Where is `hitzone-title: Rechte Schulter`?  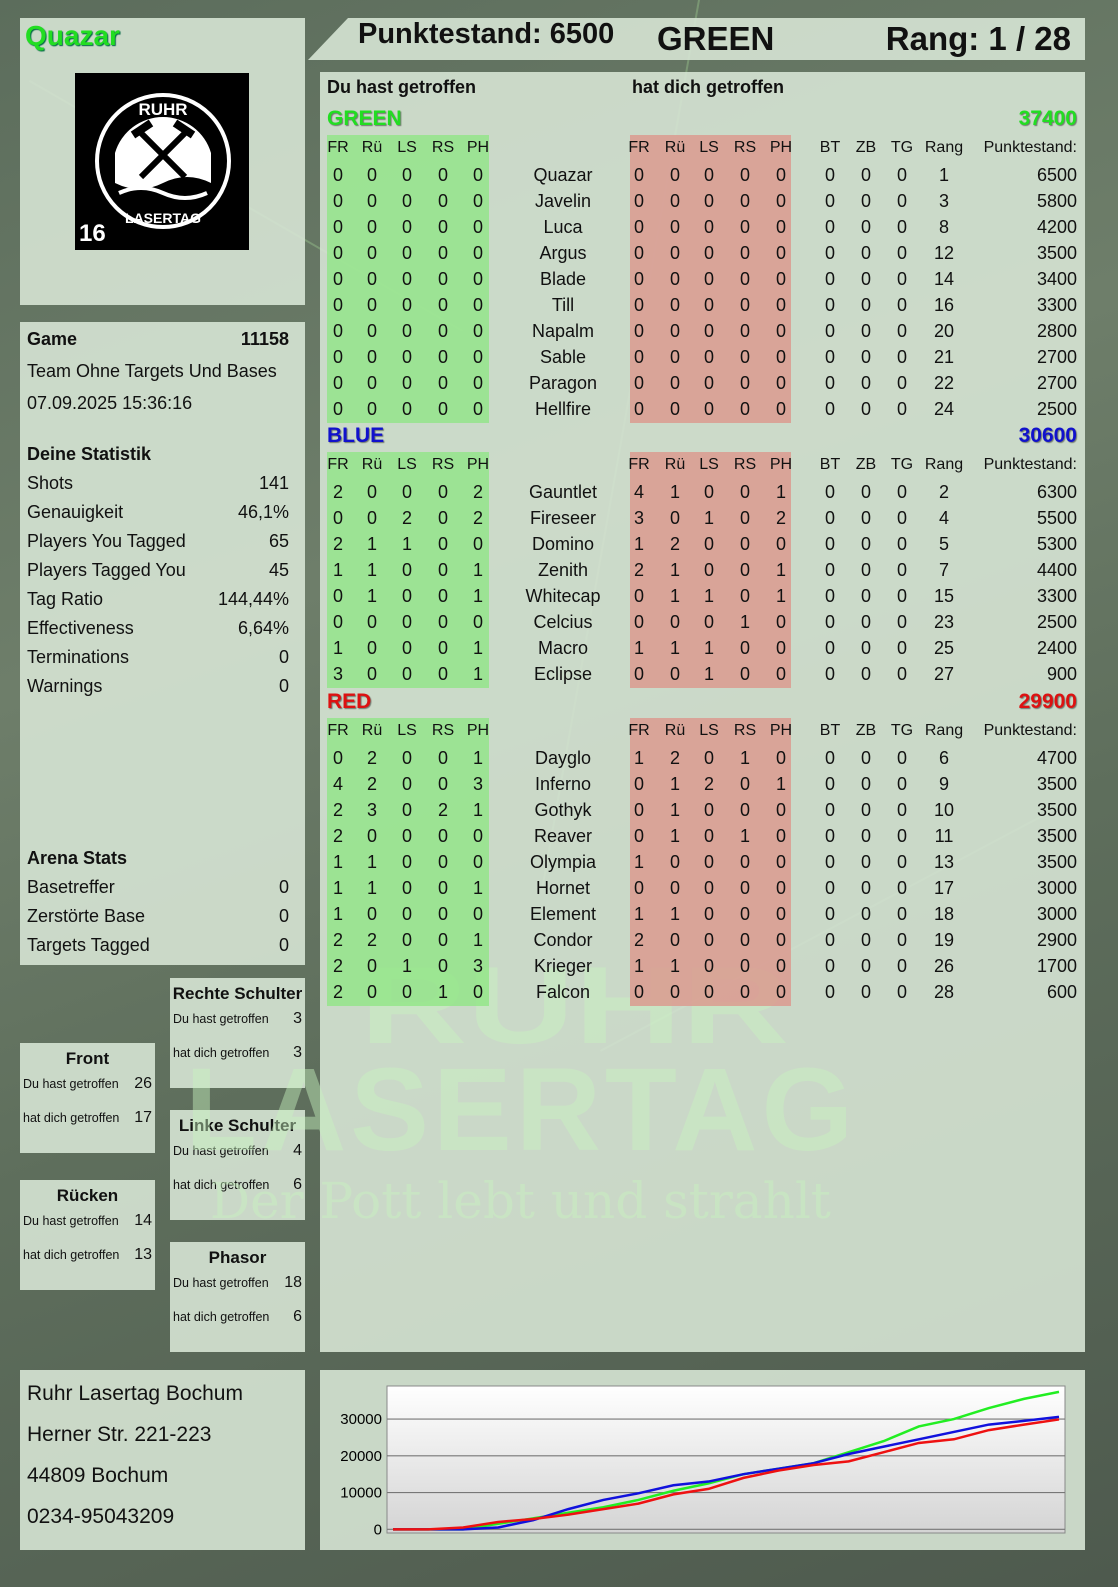
hitzone-title: Rechte Schulter is located at coordinates (237, 993).